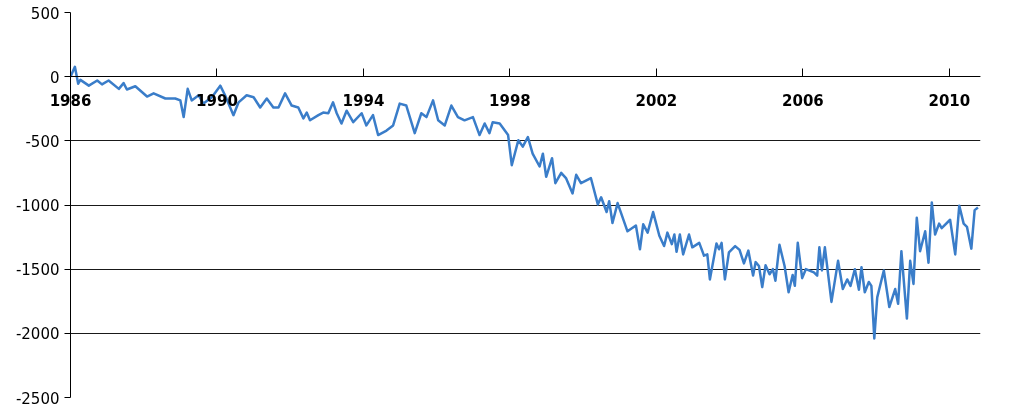 This screenshot has height=417, width=1011. I want to click on x-tick-label: 1998, so click(510, 100).